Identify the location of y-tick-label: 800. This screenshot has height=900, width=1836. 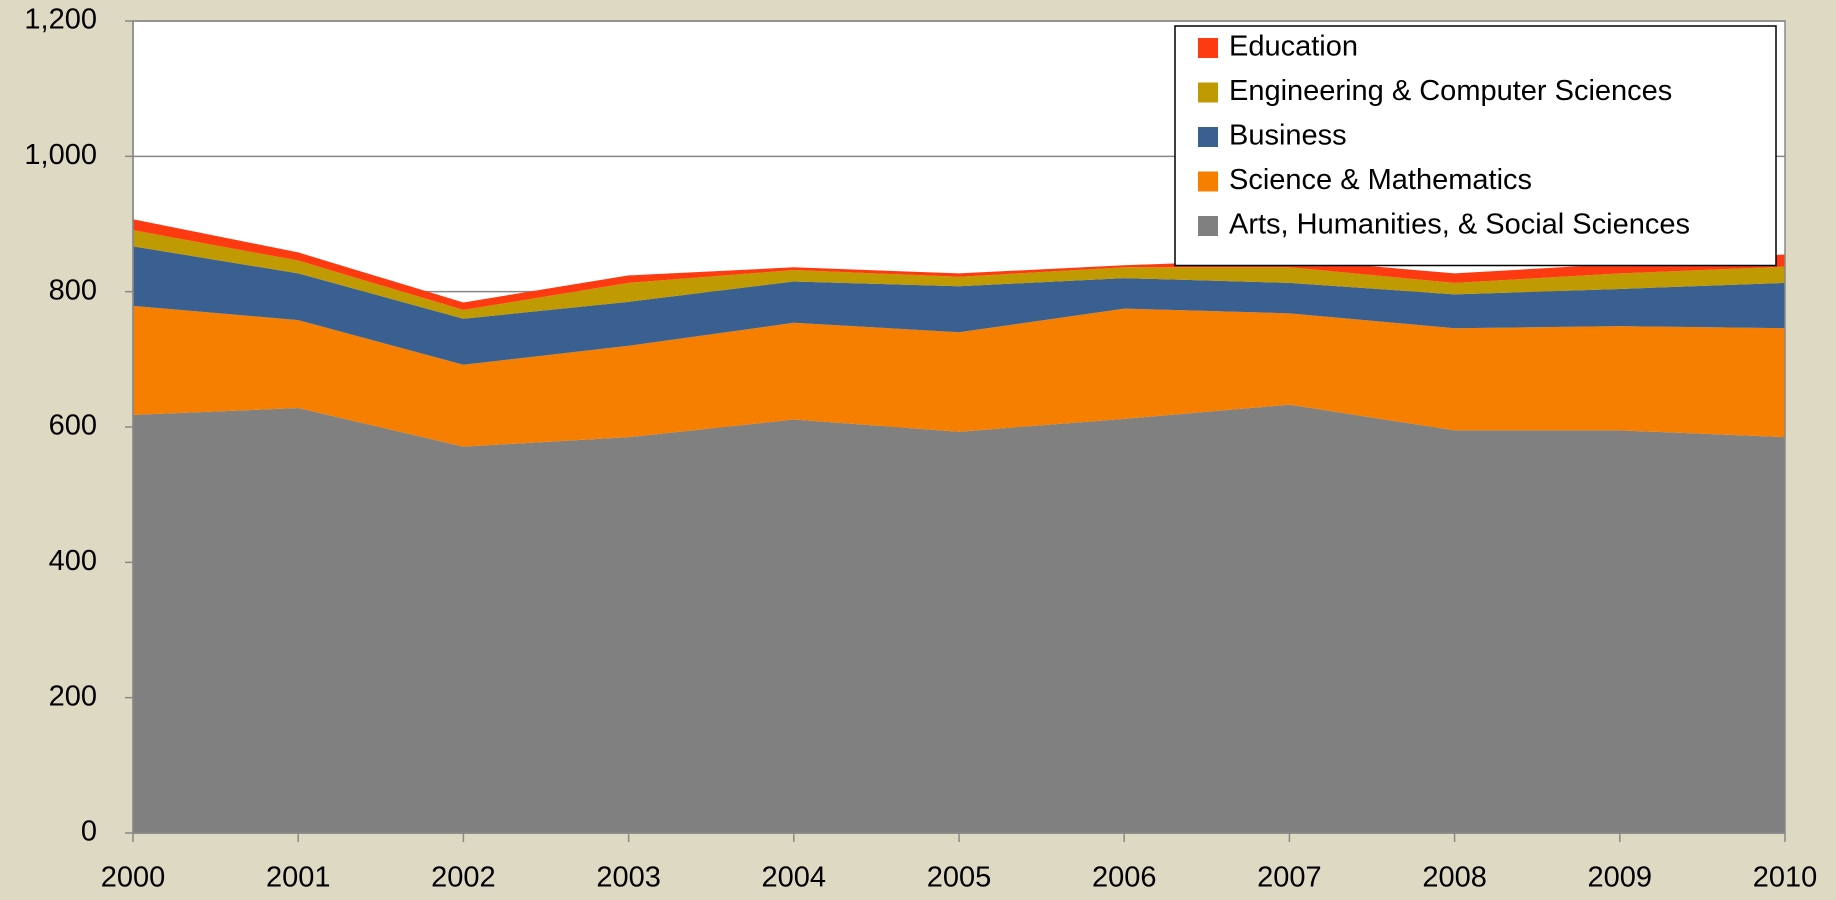
(73, 290).